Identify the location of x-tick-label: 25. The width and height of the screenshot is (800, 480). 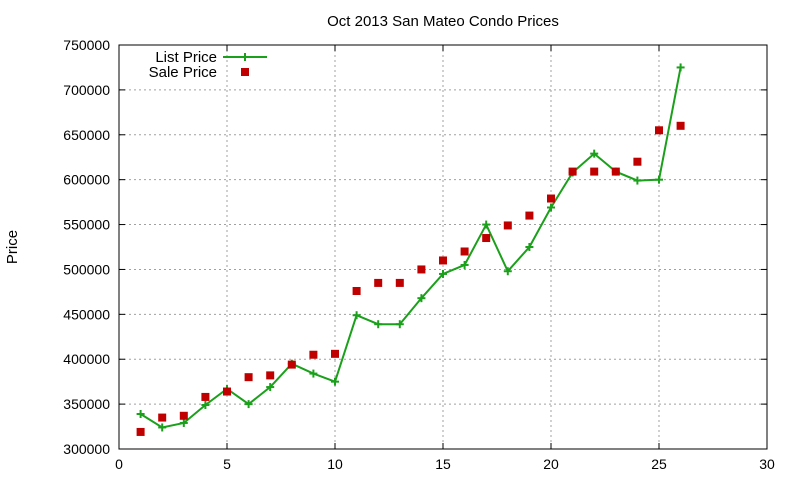
(659, 464).